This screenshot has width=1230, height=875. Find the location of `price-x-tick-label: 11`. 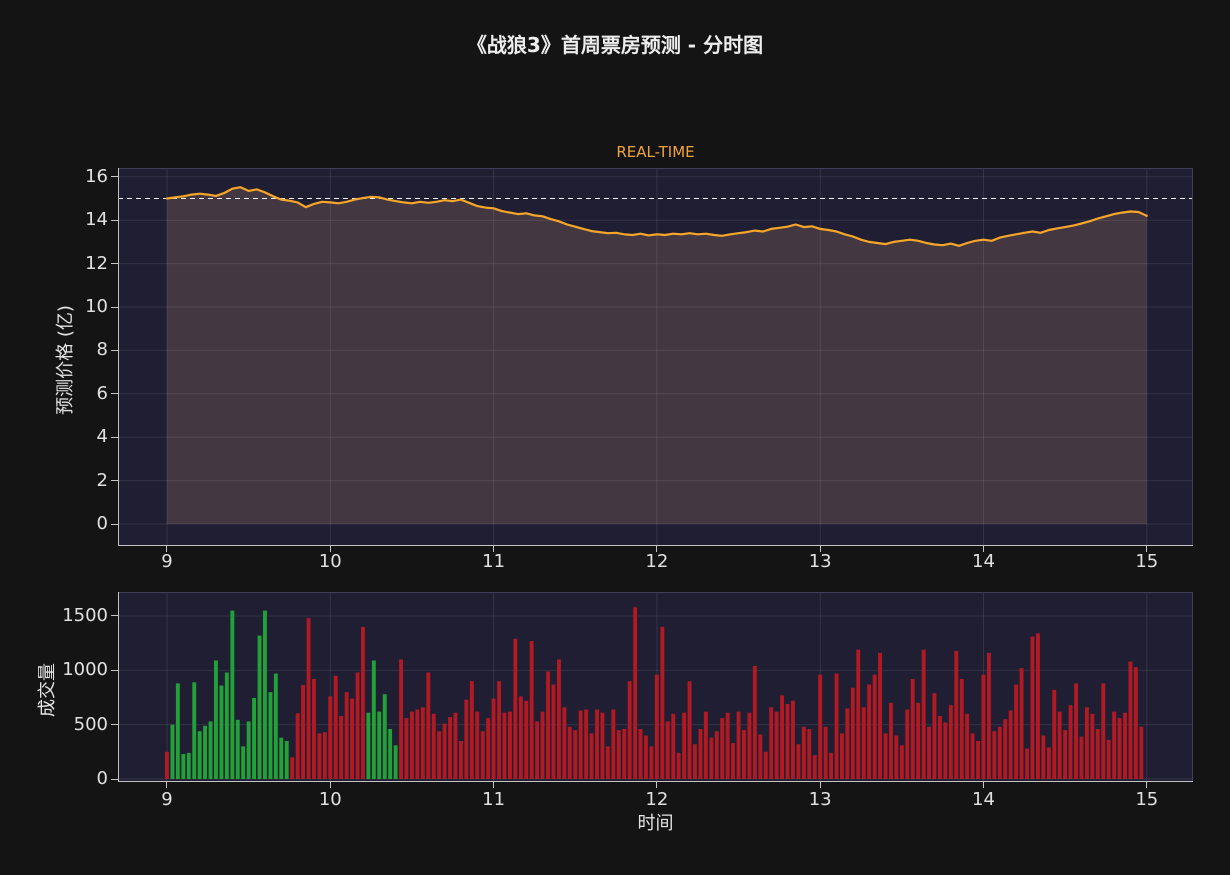

price-x-tick-label: 11 is located at coordinates (494, 561).